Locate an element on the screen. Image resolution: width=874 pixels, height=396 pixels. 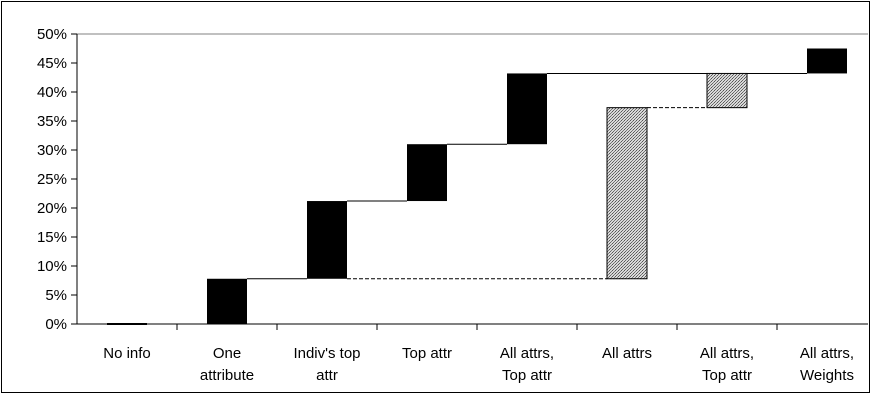
x-category-label-line: All attrs is located at coordinates (627, 353).